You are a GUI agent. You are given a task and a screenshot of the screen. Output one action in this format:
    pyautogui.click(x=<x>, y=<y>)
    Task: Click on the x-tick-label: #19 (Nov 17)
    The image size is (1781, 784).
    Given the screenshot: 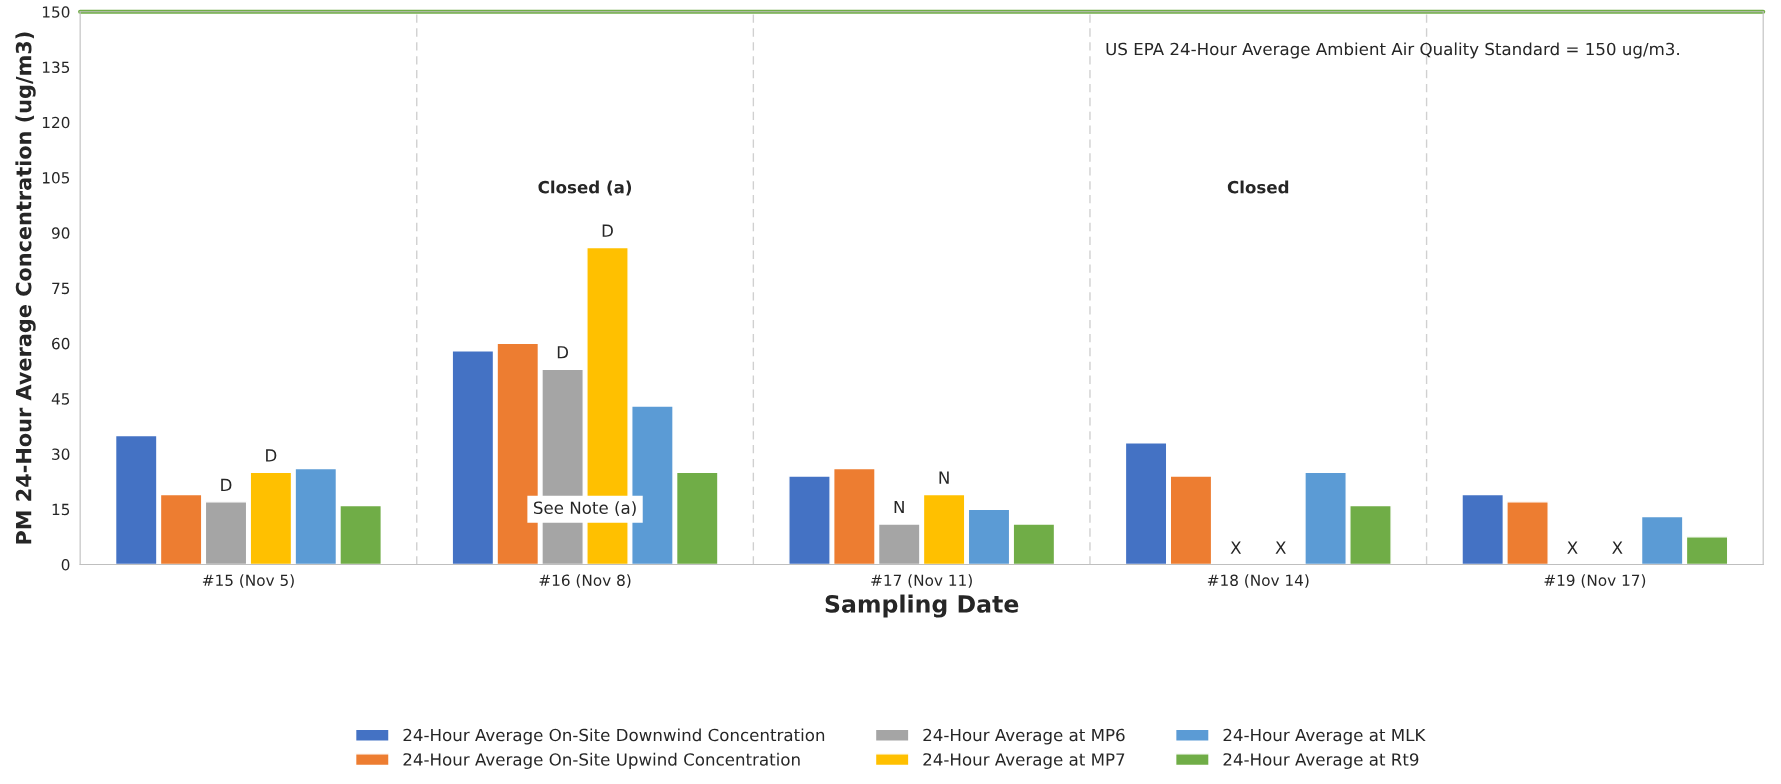 What is the action you would take?
    pyautogui.click(x=1595, y=581)
    